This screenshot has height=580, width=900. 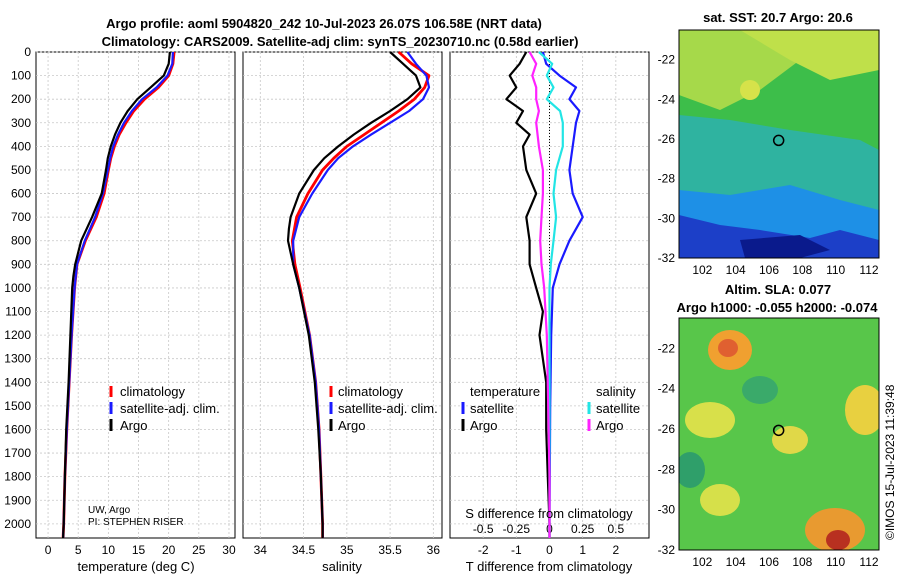 I want to click on sla-map-frame, so click(x=779, y=434).